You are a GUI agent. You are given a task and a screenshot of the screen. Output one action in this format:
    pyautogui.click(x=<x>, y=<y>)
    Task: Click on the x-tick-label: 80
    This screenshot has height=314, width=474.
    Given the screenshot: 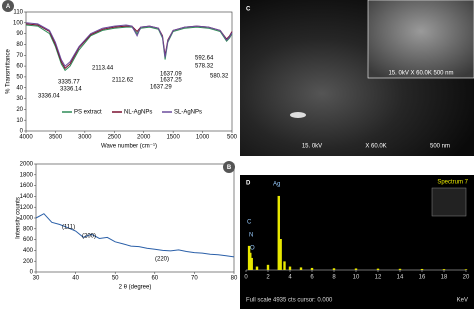 What is the action you would take?
    pyautogui.click(x=234, y=279)
    